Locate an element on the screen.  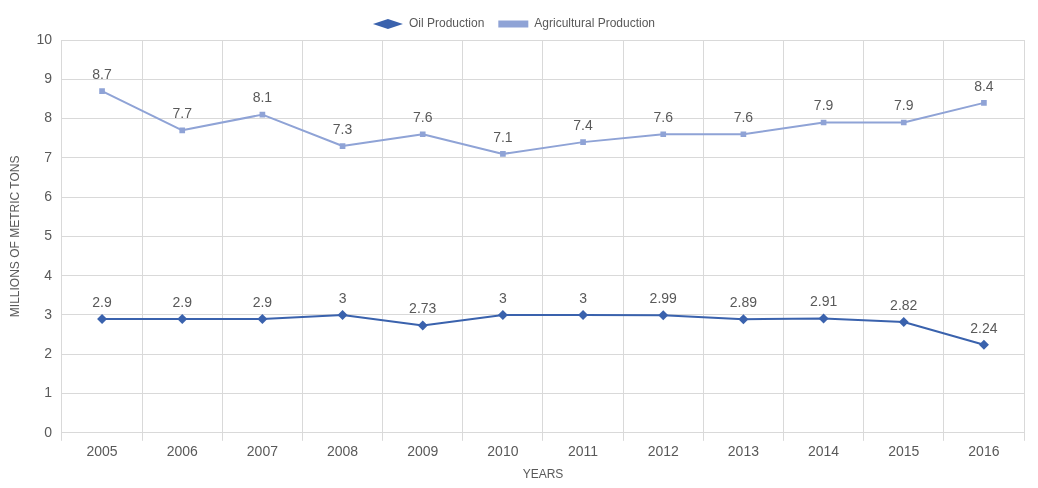
data-label: 2.82 is located at coordinates (904, 304).